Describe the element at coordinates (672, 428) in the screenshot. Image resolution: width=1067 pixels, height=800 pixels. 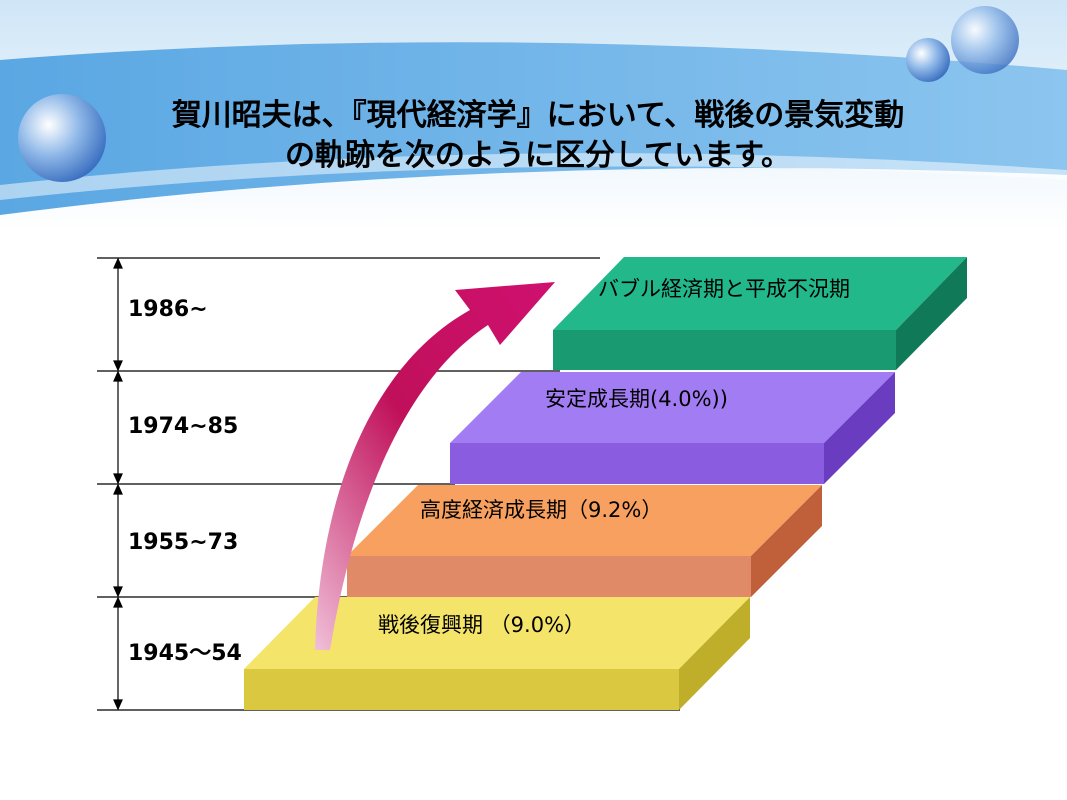
I see `step-purple` at that location.